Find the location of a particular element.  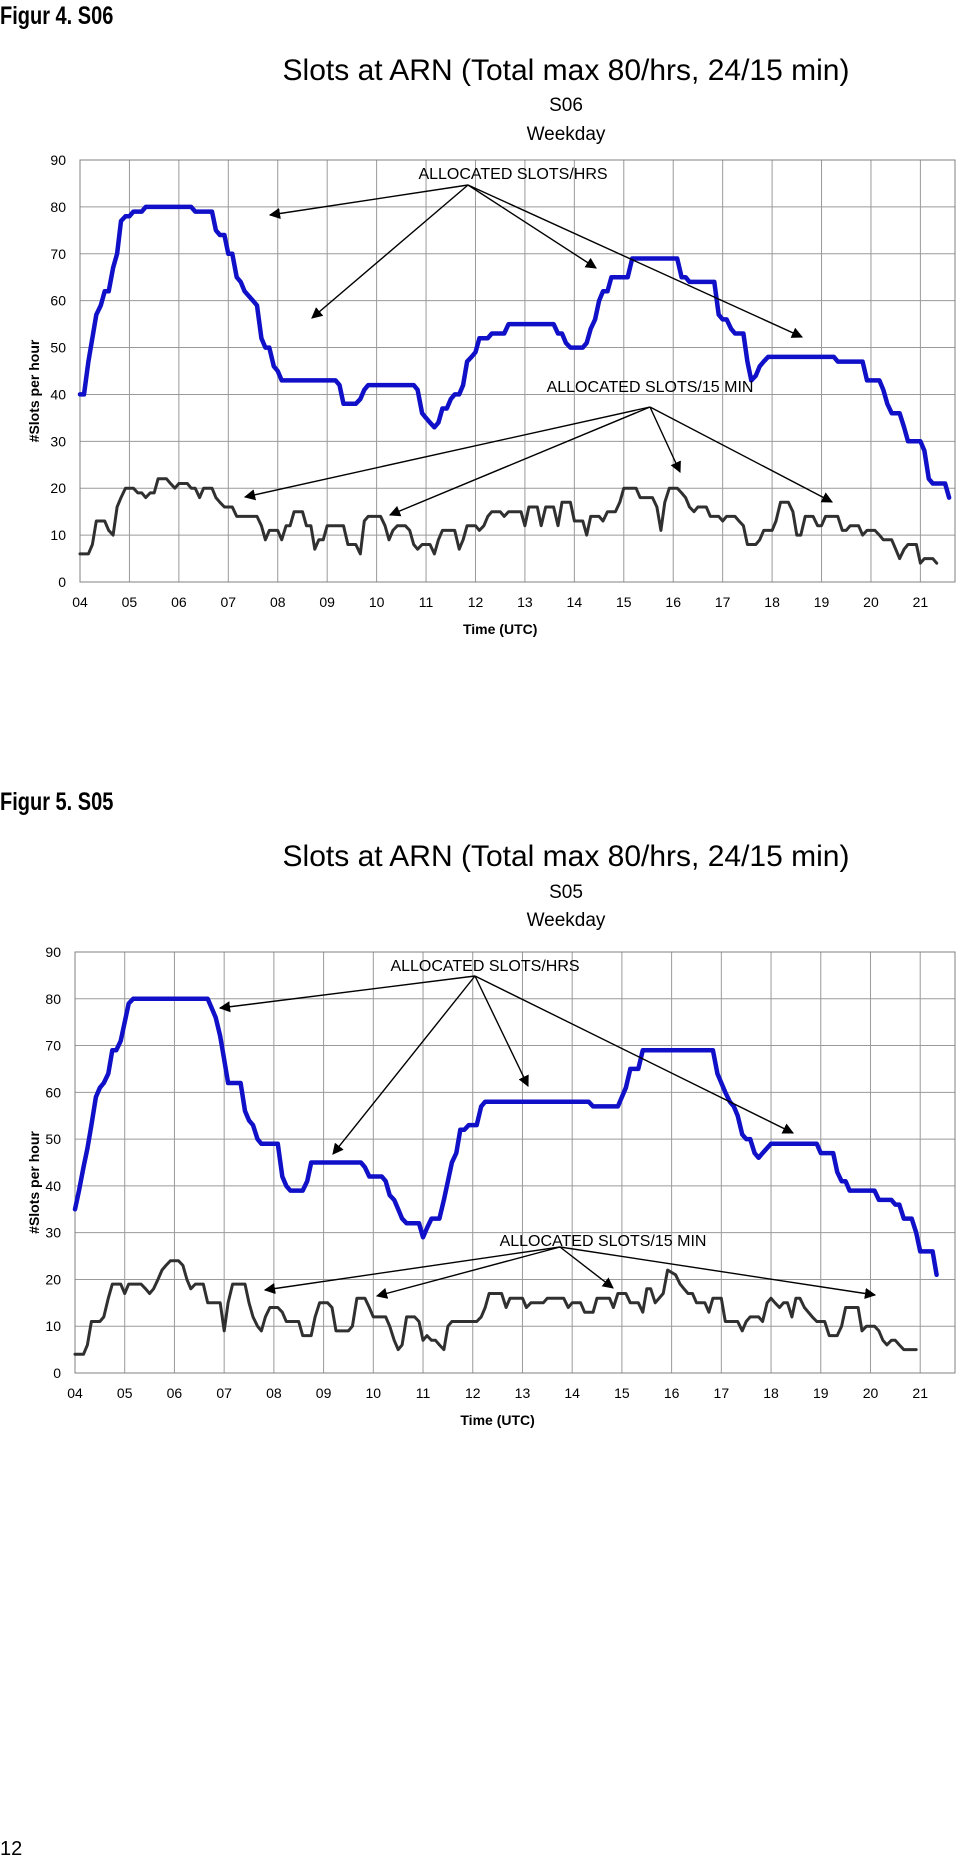

chart-subtitle: S05 is located at coordinates (566, 892).